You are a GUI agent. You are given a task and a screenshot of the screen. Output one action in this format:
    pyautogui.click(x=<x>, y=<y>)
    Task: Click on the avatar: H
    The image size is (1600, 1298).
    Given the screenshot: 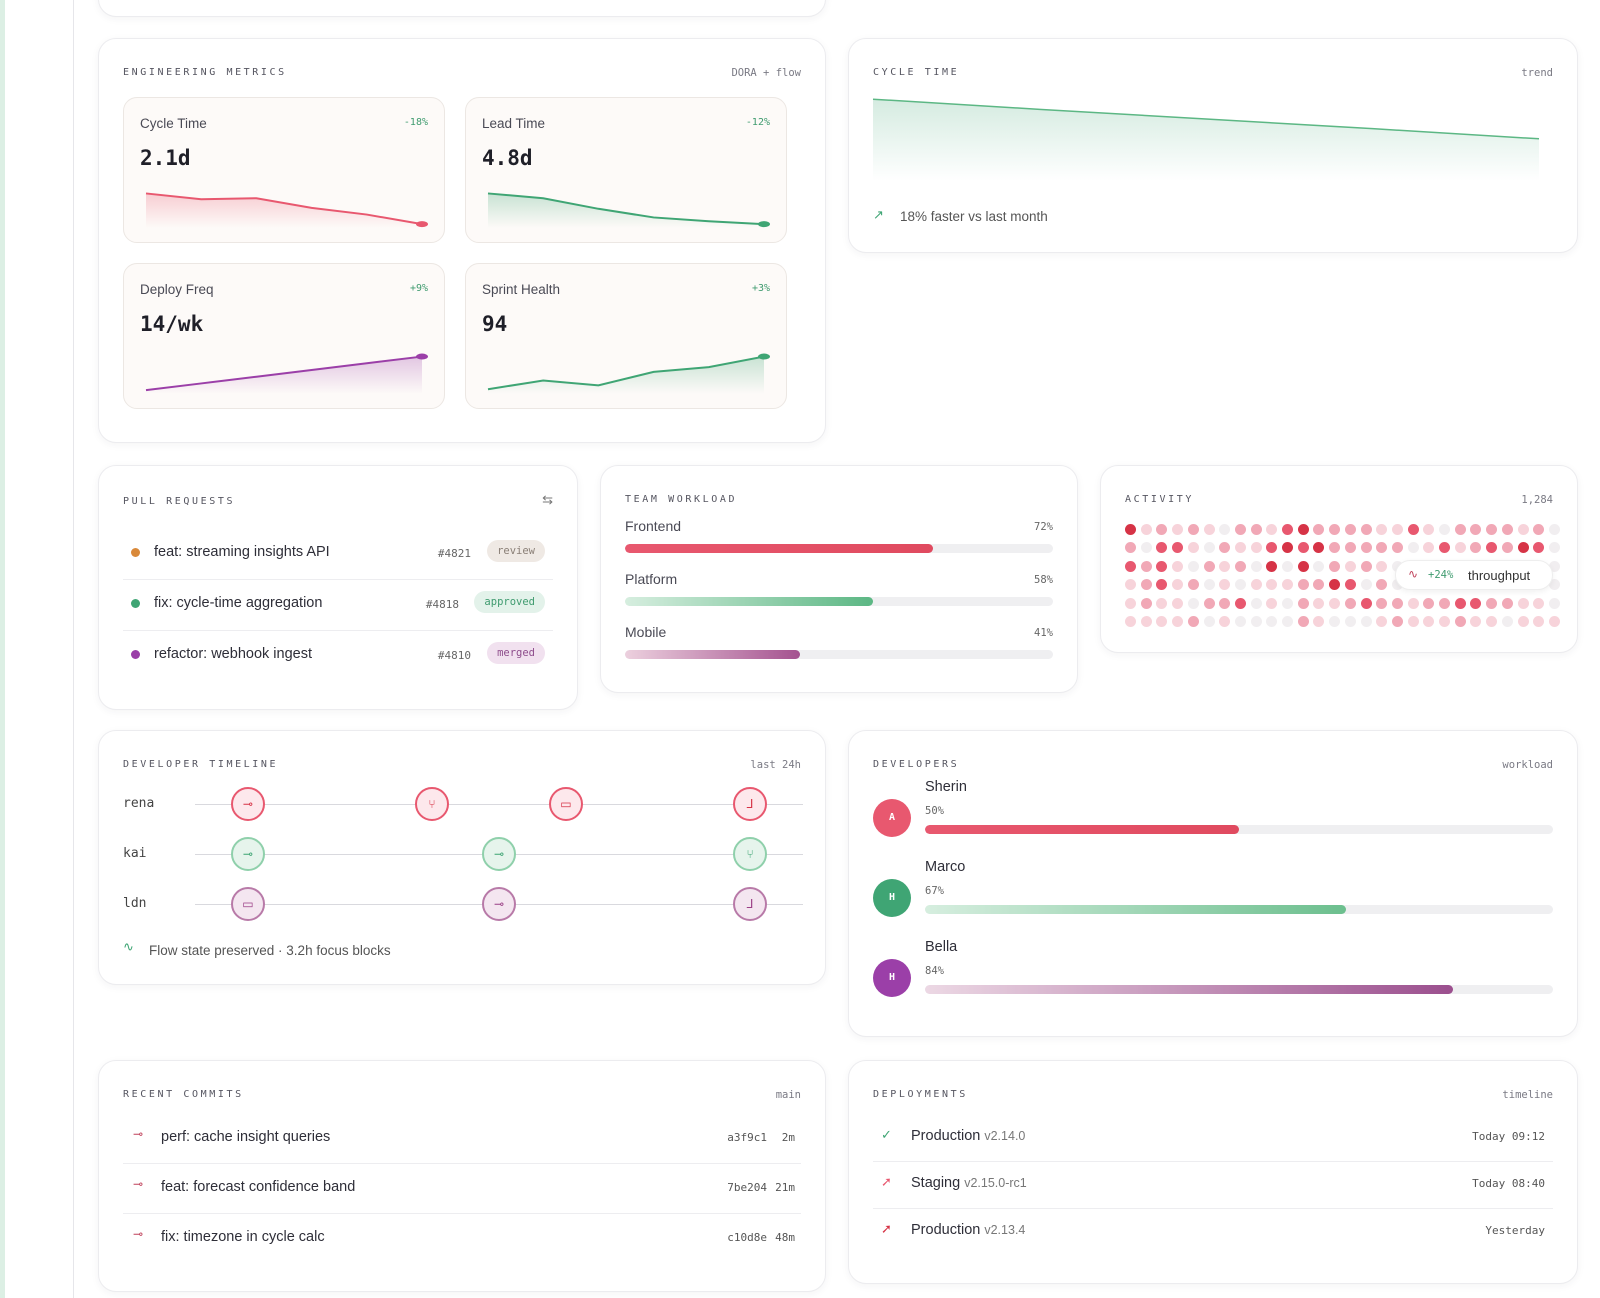 What is the action you would take?
    pyautogui.click(x=892, y=898)
    